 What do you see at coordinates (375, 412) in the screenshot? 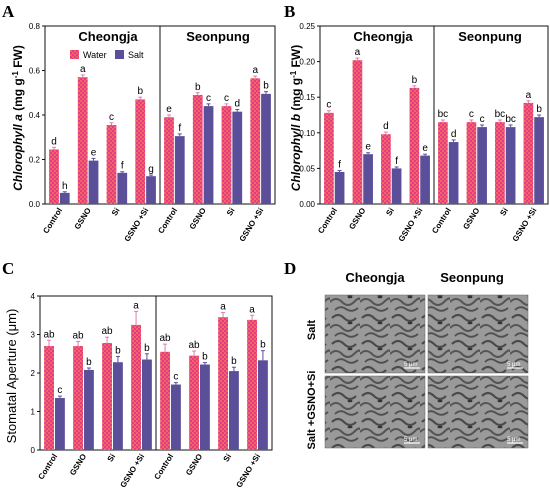
I see `micrograph-treated-cheongja` at bounding box center [375, 412].